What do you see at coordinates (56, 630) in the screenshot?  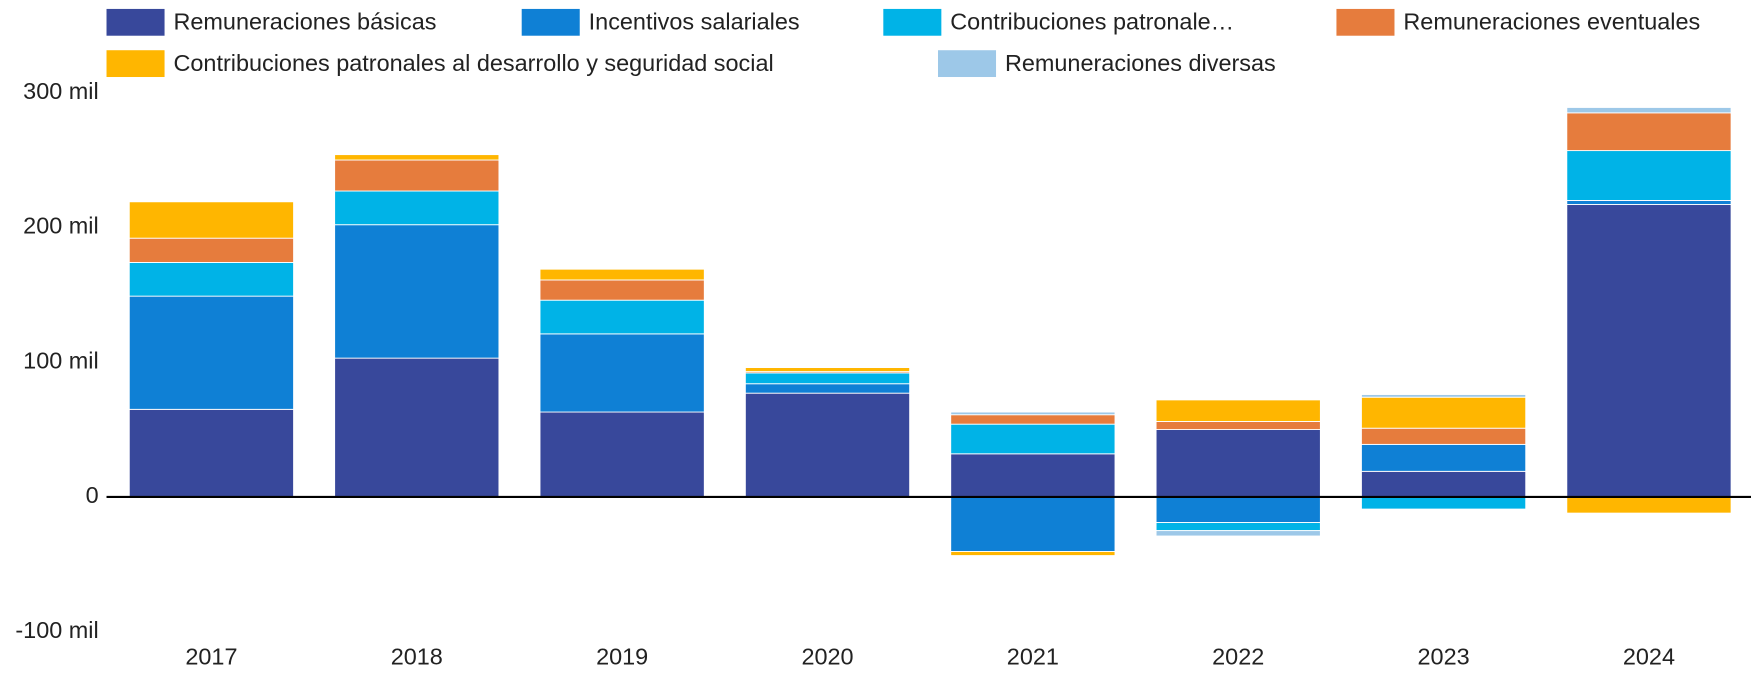 I see `y-tick-label: -100 mil` at bounding box center [56, 630].